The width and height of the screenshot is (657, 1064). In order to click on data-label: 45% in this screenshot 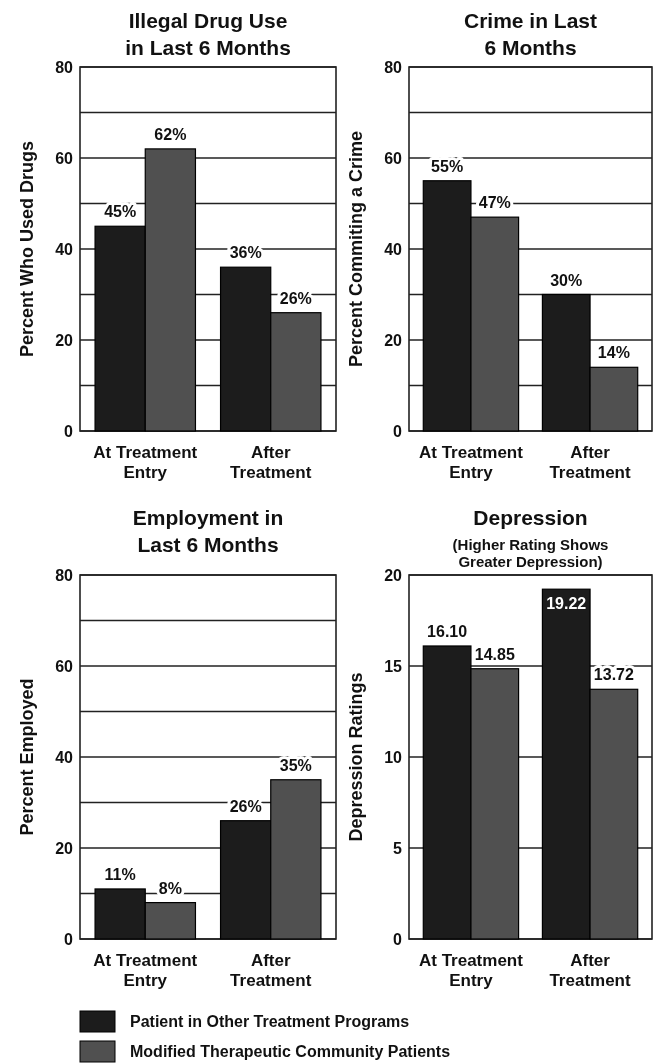, I will do `click(120, 212)`.